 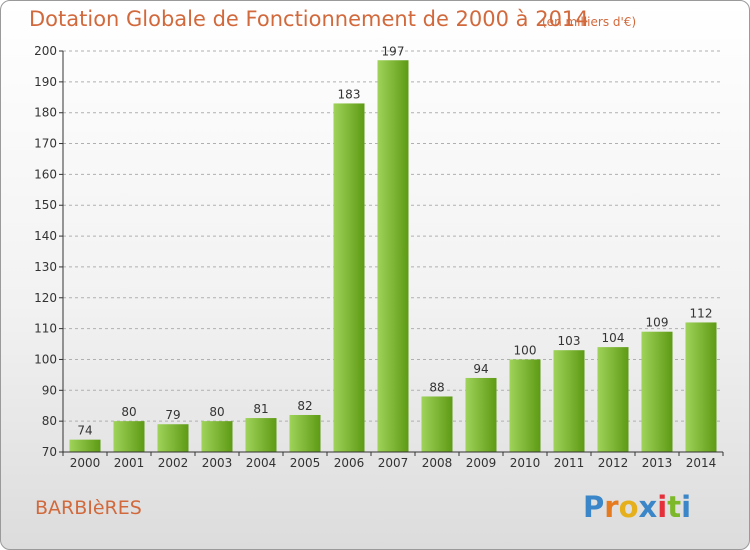 What do you see at coordinates (674, 507) in the screenshot?
I see `logo-letter: t` at bounding box center [674, 507].